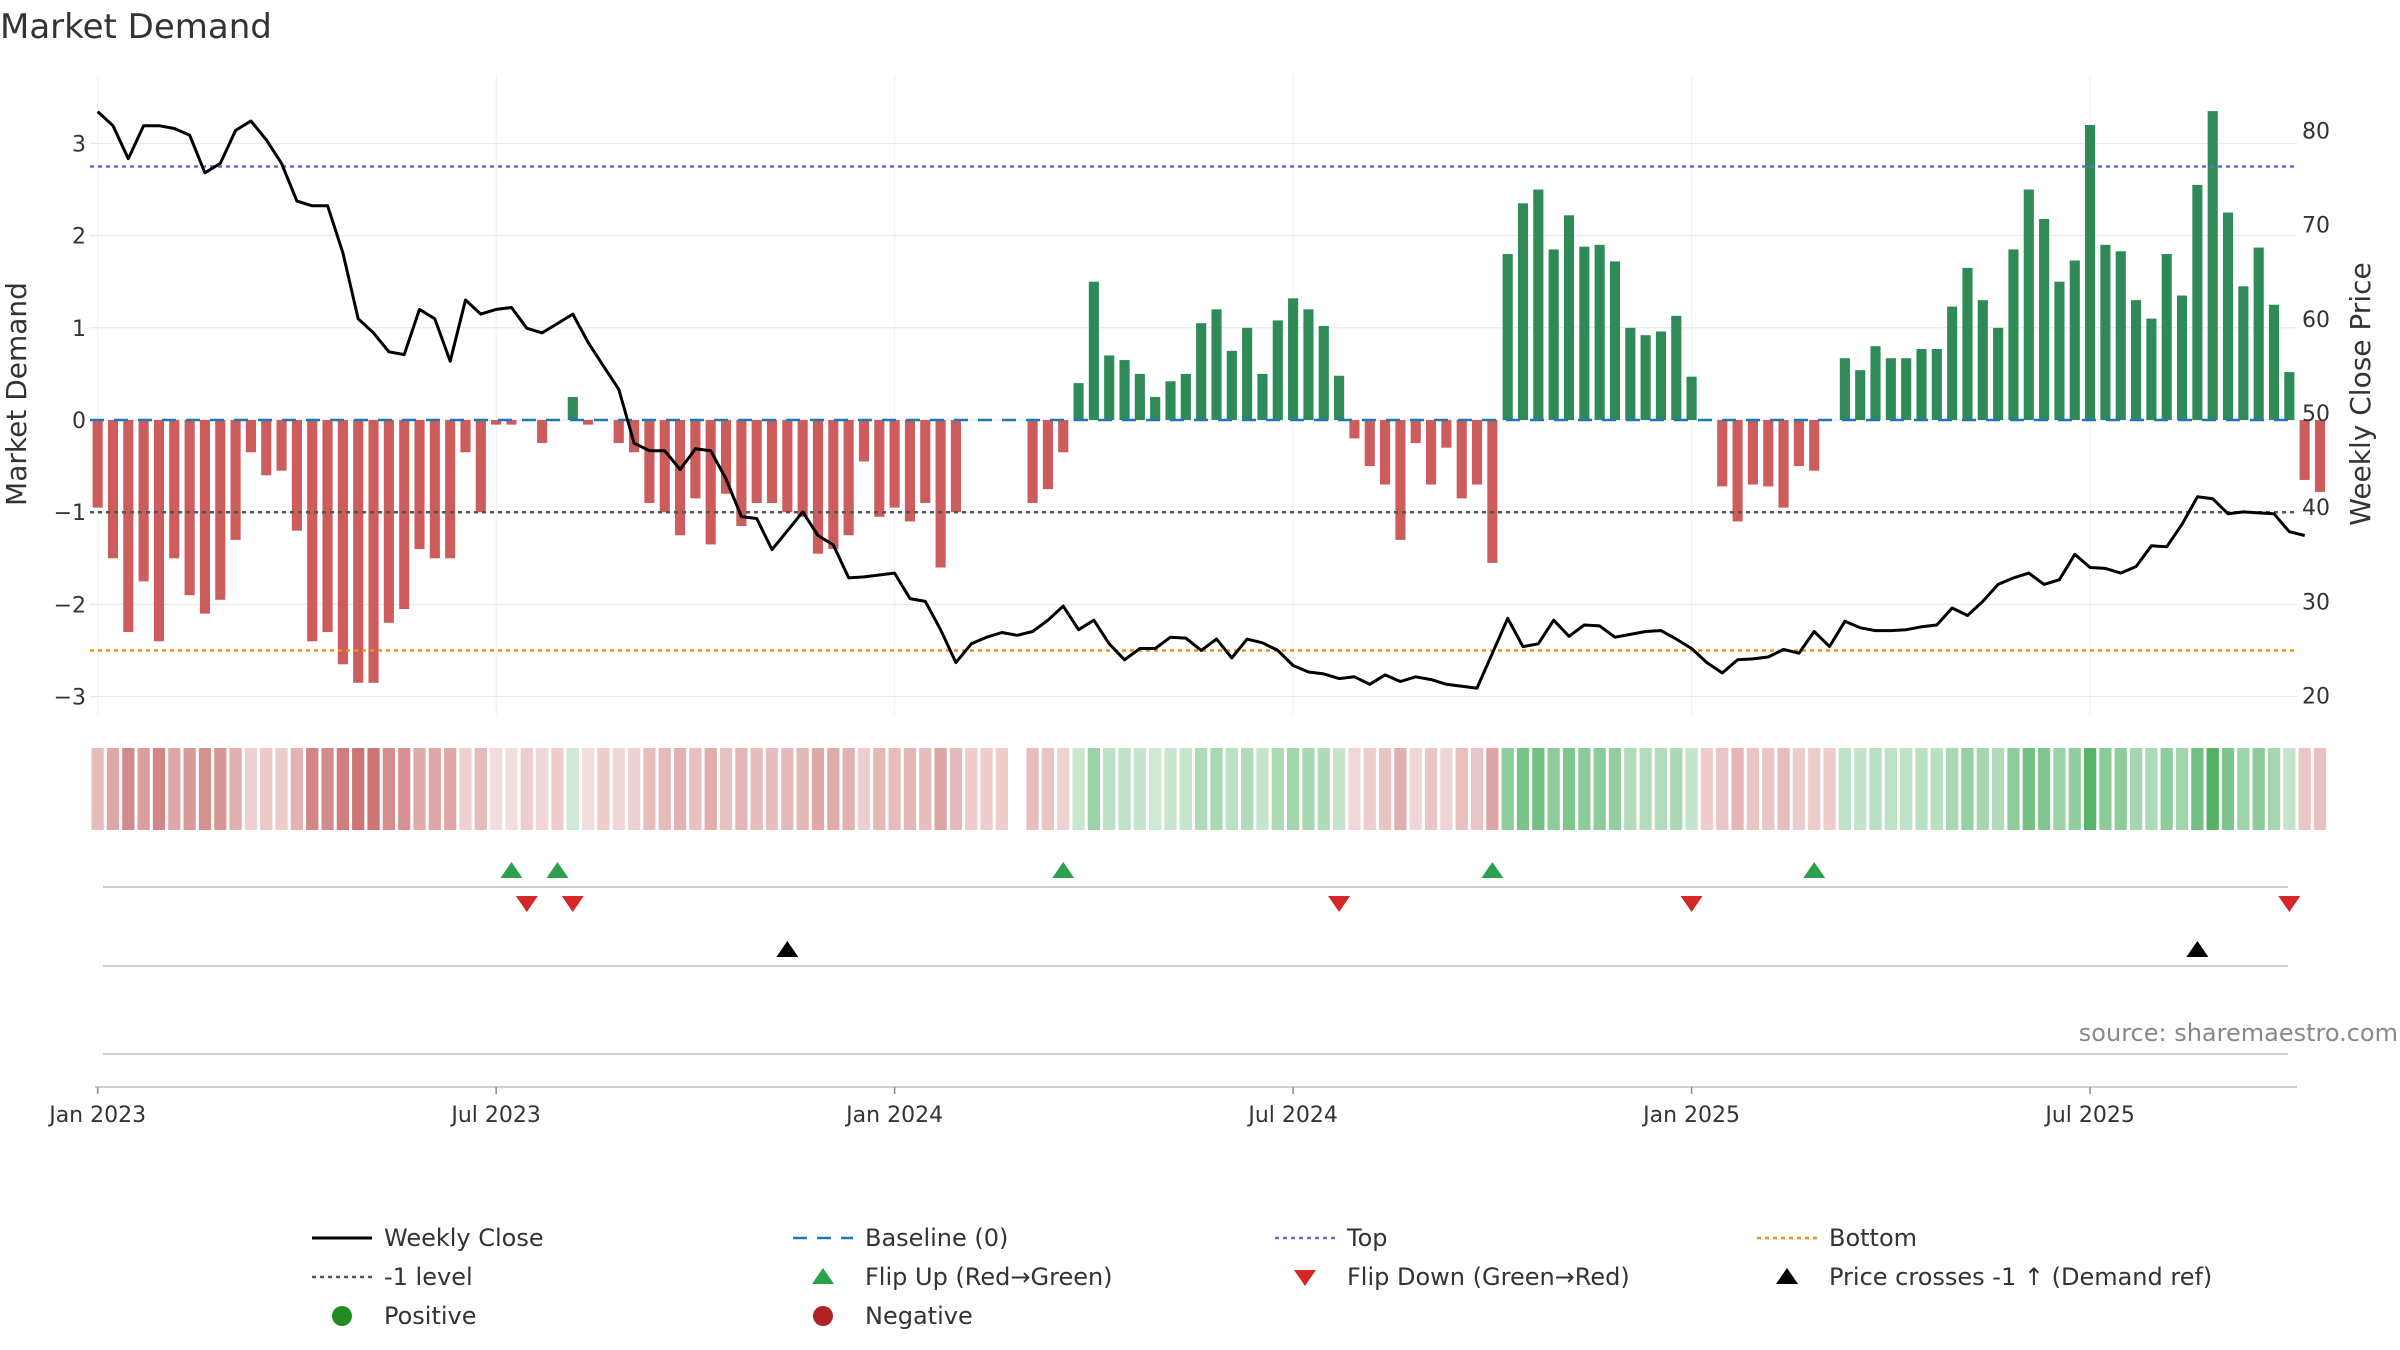 This screenshot has width=2400, height=1350. Describe the element at coordinates (1994, 1277) in the screenshot. I see `legend-item: Price crosses -1 ↑ (Demand ref)` at that location.